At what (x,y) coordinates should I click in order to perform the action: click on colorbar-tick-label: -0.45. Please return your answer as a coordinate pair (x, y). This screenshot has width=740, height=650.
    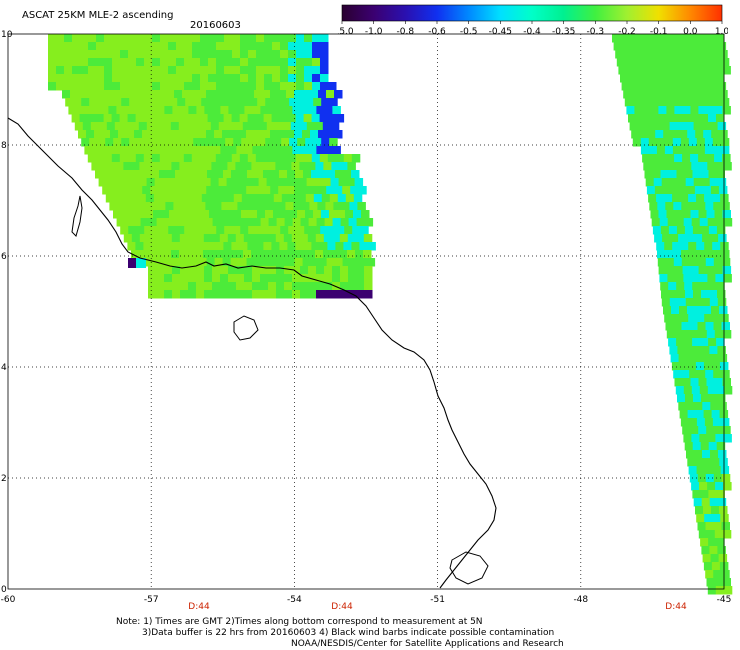
    Looking at the image, I should click on (500, 31).